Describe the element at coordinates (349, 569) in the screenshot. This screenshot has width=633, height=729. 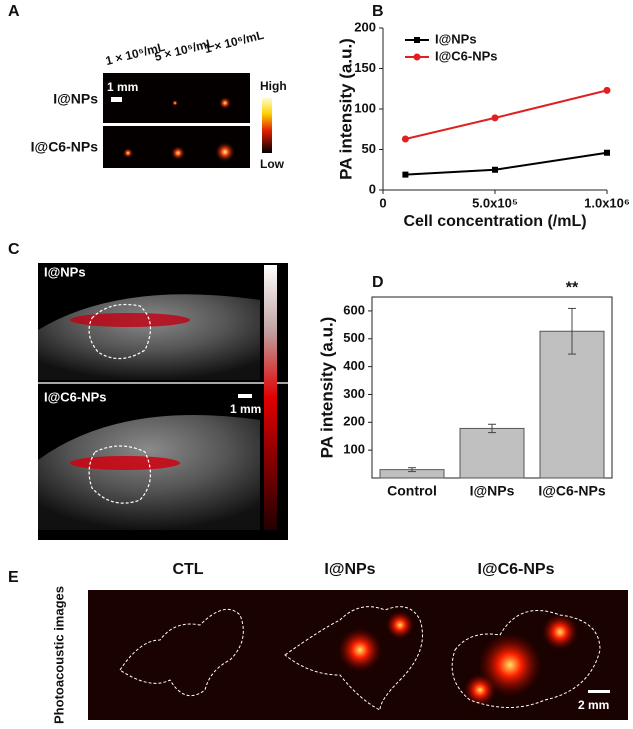
I see `column-label: I@NPs` at that location.